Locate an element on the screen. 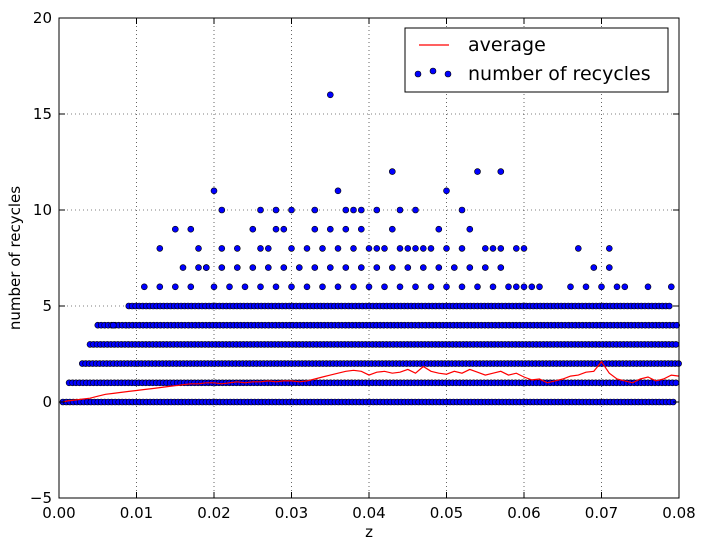  x-tick-label: 0.05 is located at coordinates (446, 513).